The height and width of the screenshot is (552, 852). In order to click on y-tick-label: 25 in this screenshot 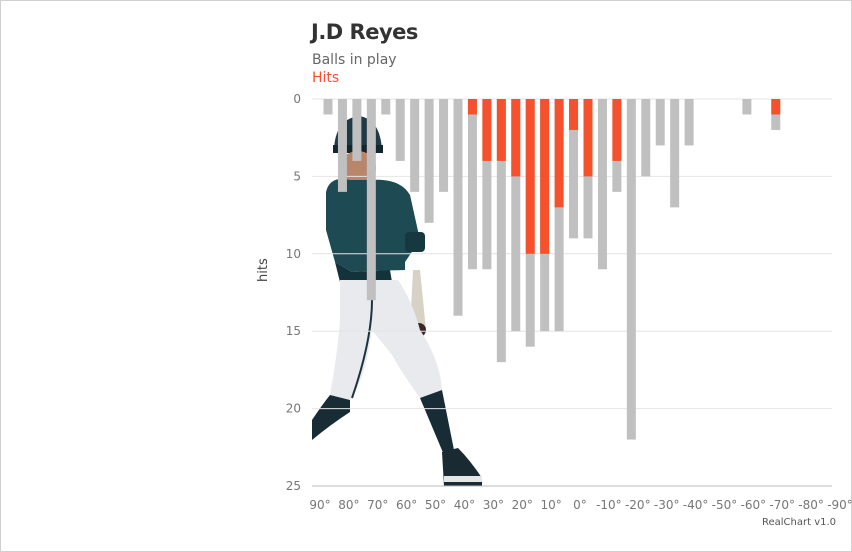, I will do `click(293, 486)`.